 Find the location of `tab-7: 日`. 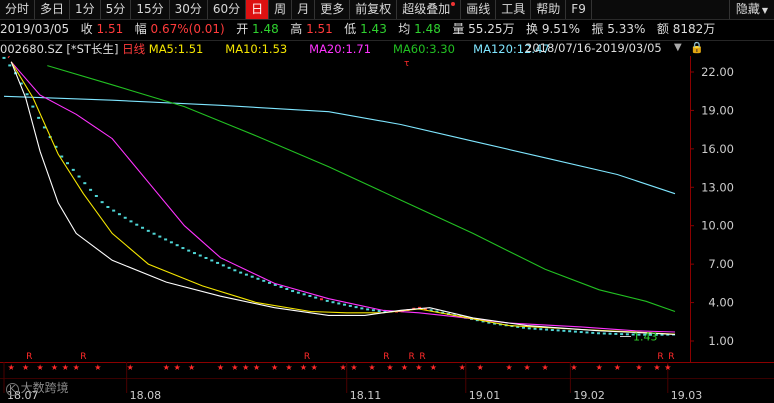

tab-7: 日 is located at coordinates (258, 9).